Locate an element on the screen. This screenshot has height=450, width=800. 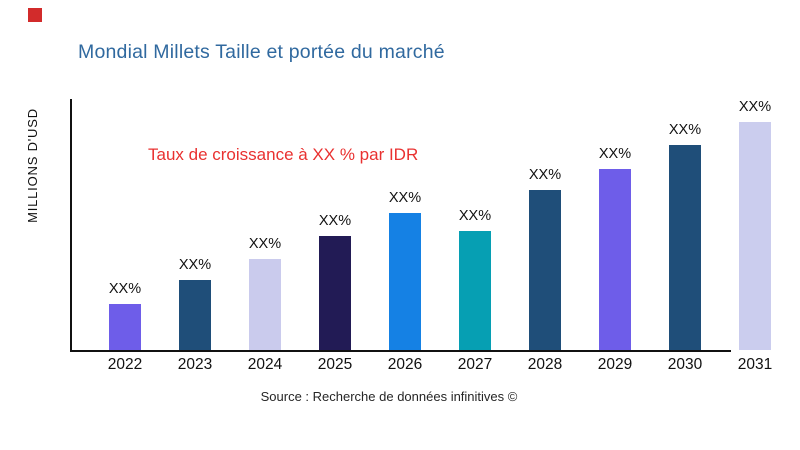
bar-2027 is located at coordinates (475, 290).